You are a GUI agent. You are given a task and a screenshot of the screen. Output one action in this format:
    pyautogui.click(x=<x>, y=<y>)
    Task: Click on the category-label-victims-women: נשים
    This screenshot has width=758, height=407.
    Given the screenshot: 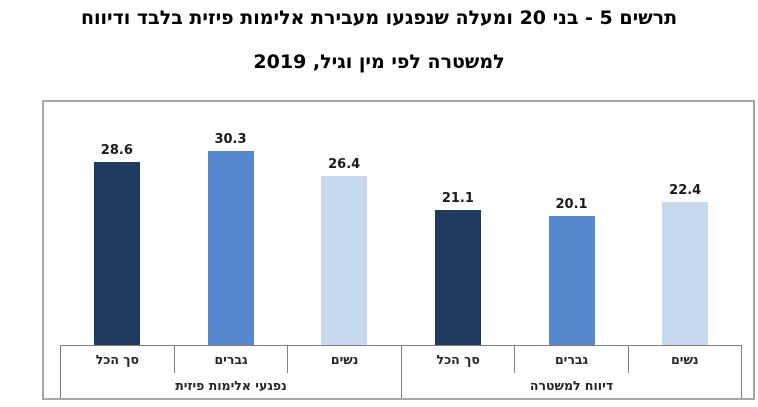 What is the action you would take?
    pyautogui.click(x=344, y=359)
    